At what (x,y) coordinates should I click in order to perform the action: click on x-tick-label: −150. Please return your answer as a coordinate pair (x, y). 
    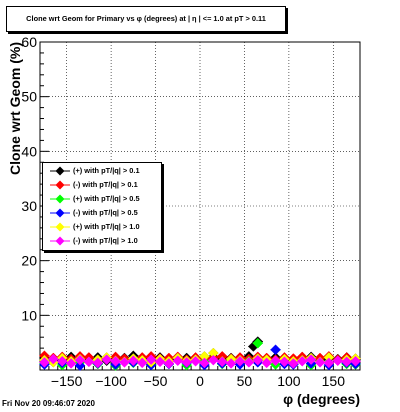
    Looking at the image, I should click on (67, 381).